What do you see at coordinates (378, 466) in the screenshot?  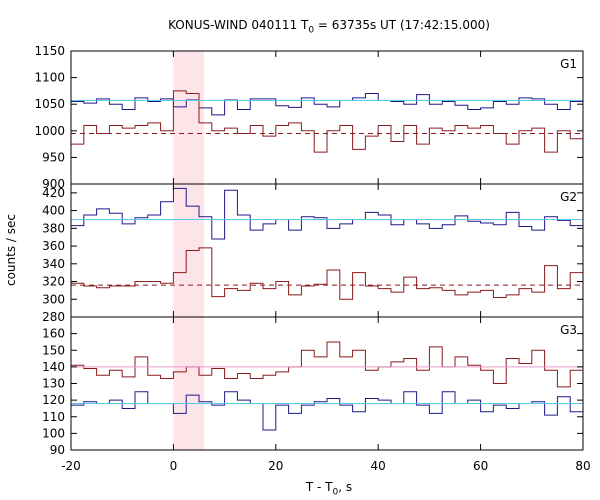 I see `xtick-label-40: 40` at bounding box center [378, 466].